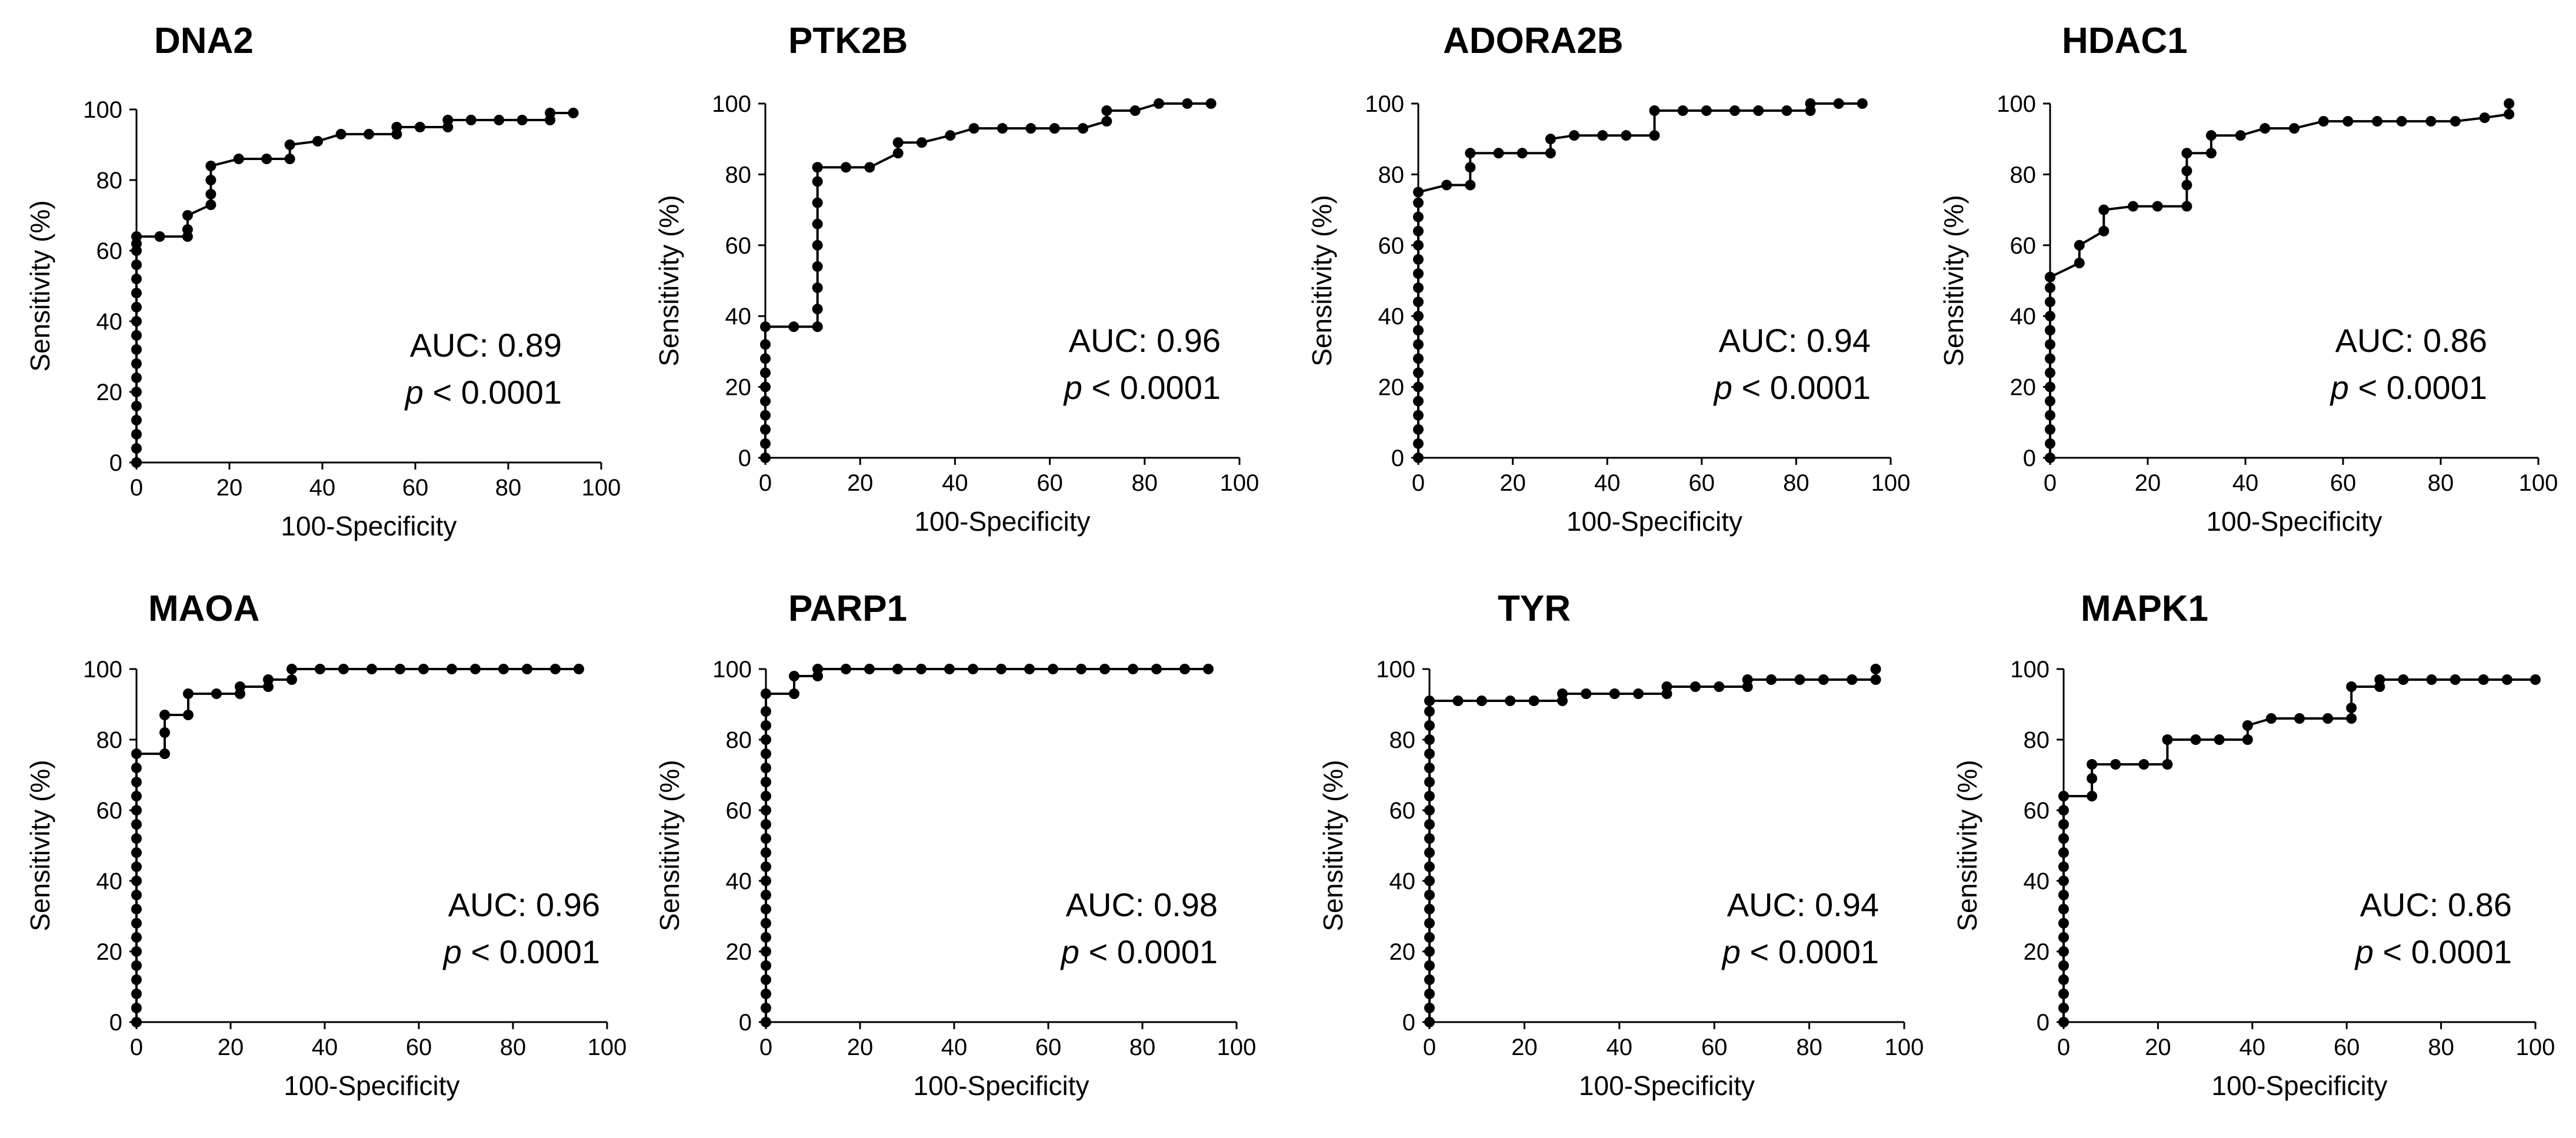 The image size is (2576, 1138). What do you see at coordinates (1953, 280) in the screenshot?
I see `y-axis-title: Sensitivity (%)` at bounding box center [1953, 280].